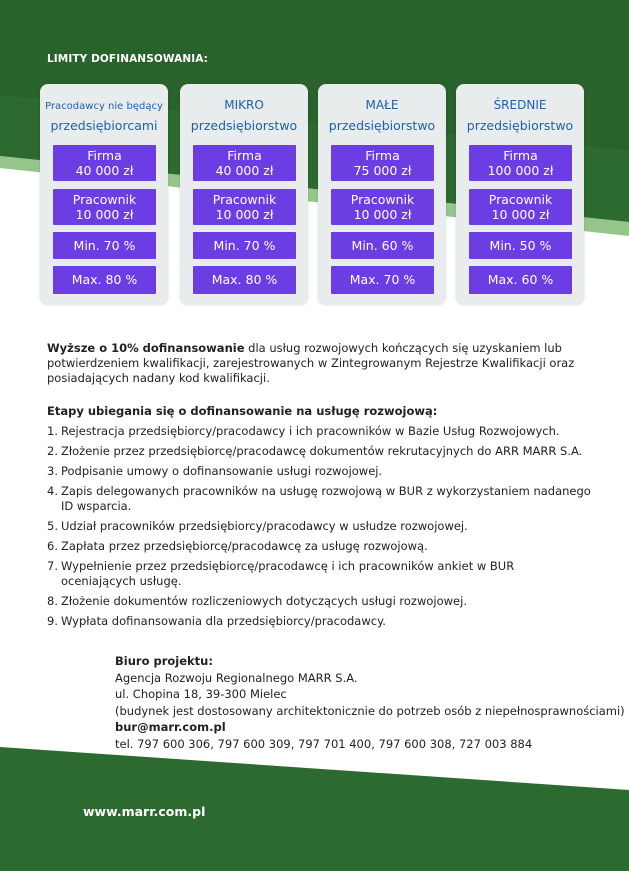 This screenshot has height=871, width=629. I want to click on step-number: 1., so click(52, 431).